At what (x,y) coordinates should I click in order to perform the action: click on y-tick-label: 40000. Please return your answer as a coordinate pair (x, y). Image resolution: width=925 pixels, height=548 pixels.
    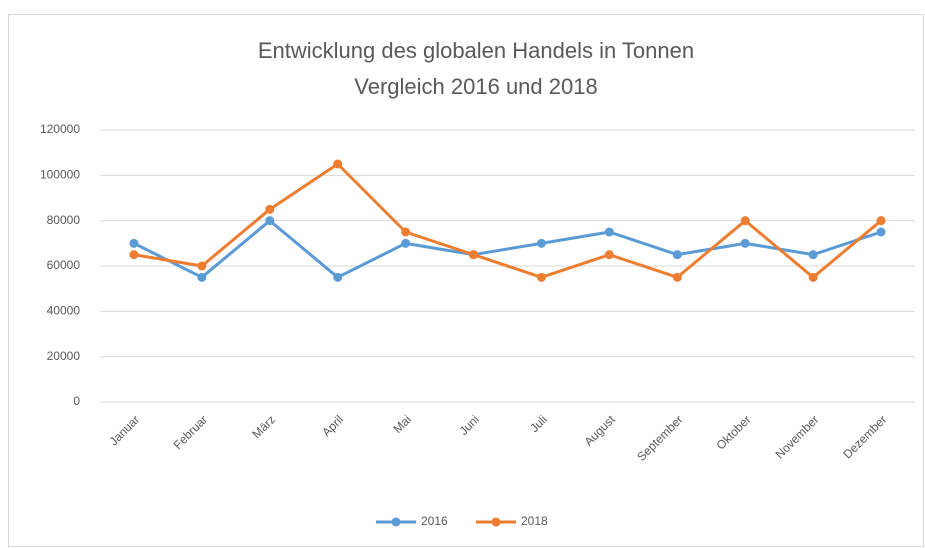
    Looking at the image, I should click on (64, 311).